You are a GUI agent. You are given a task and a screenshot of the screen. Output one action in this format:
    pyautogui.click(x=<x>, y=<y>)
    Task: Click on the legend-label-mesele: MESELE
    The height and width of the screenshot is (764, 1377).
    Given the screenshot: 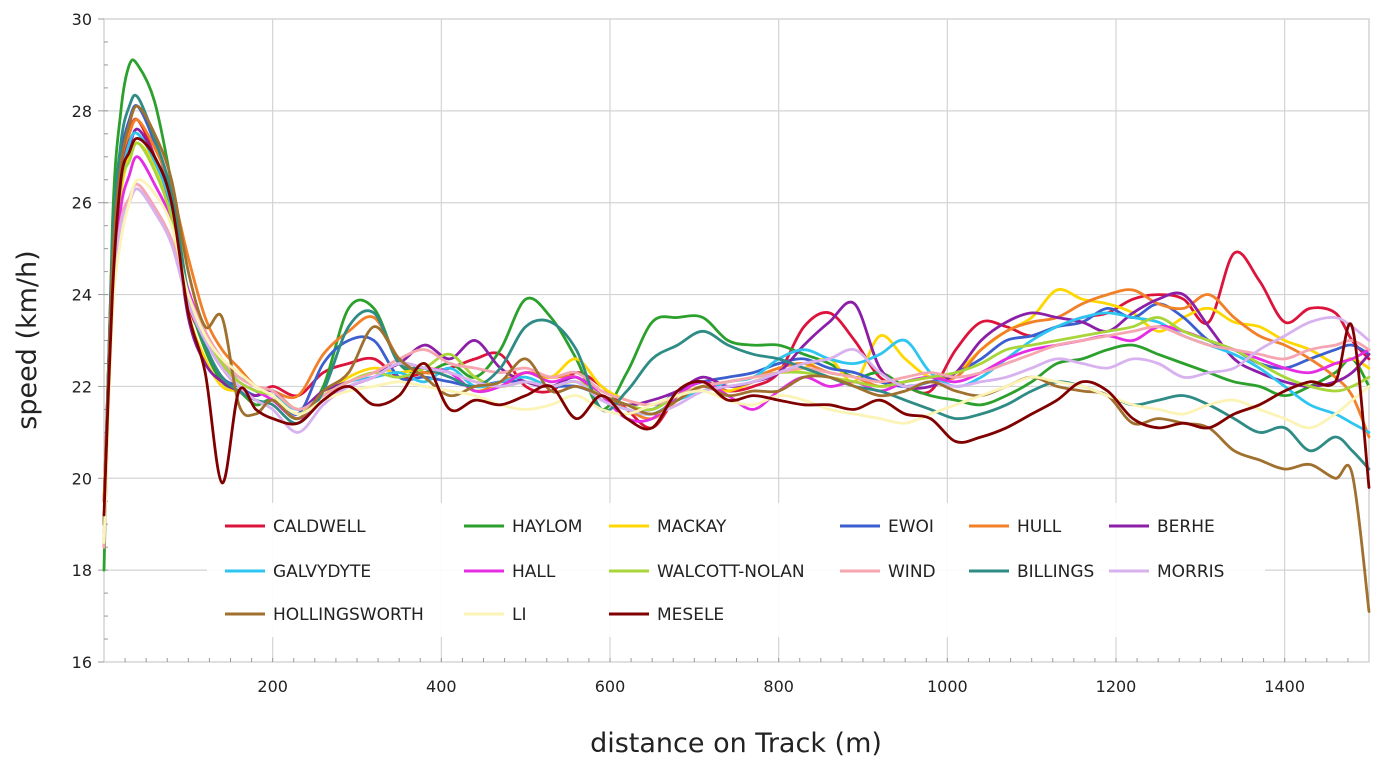 What is the action you would take?
    pyautogui.click(x=690, y=615)
    